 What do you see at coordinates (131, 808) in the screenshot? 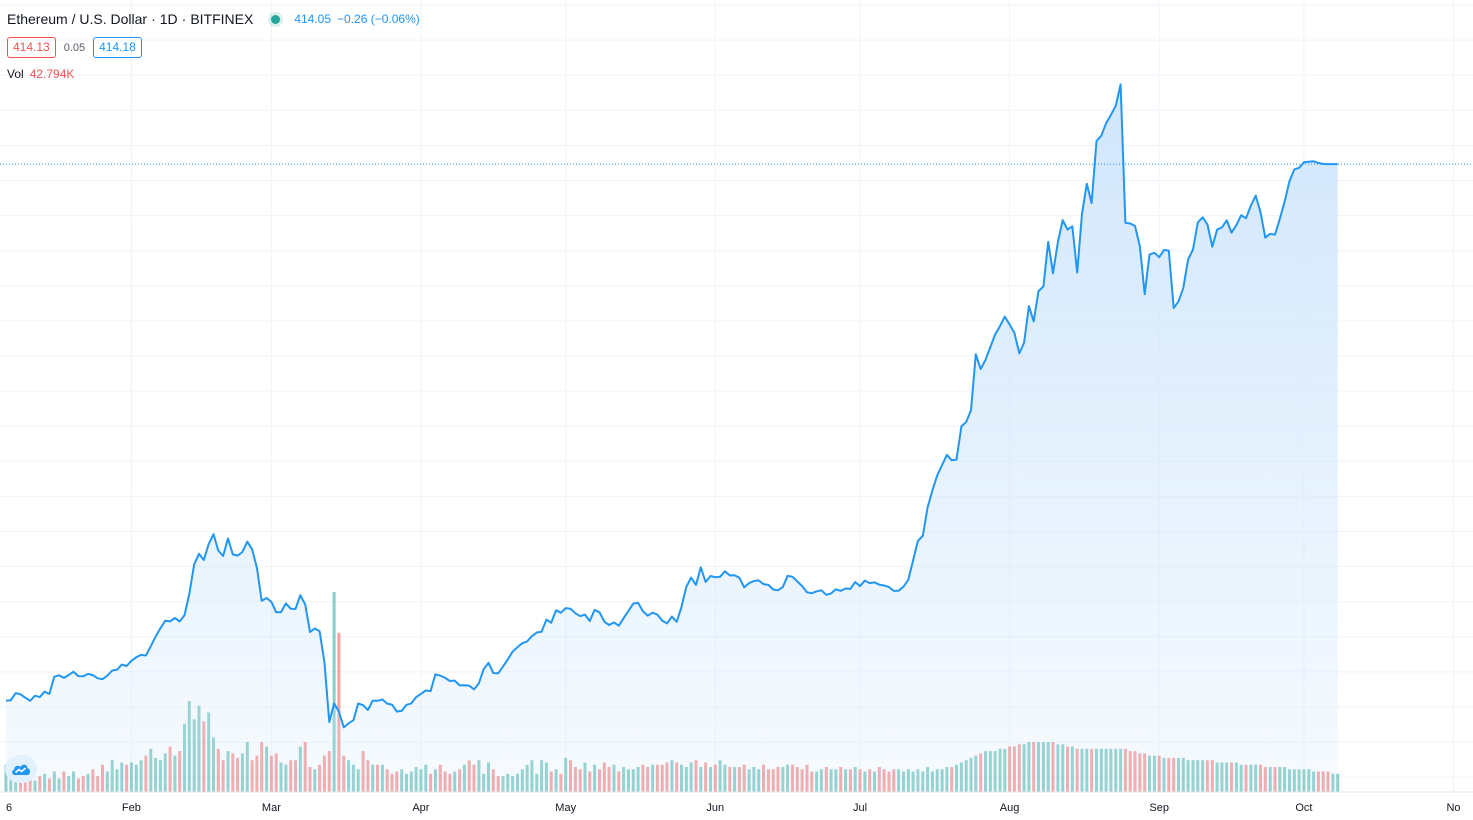
I see `time-axis-tick-label: Feb` at bounding box center [131, 808].